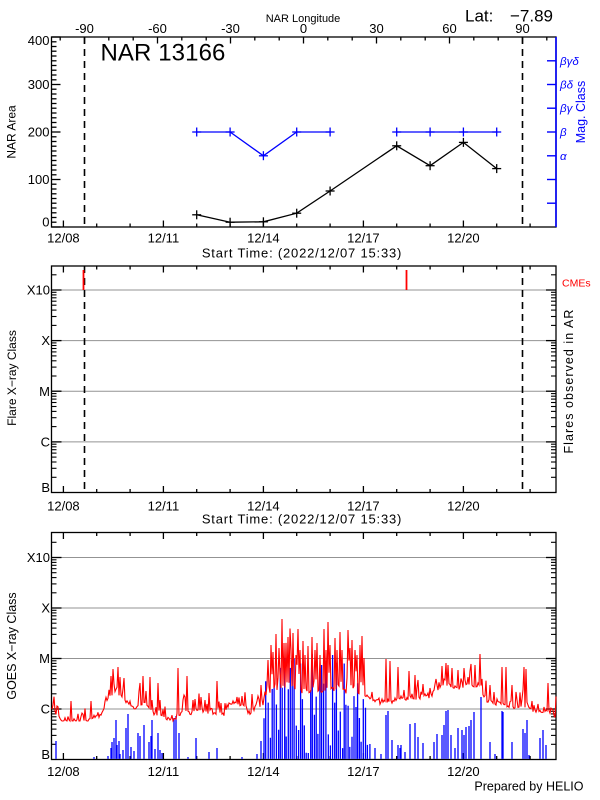 The width and height of the screenshot is (600, 800). I want to click on svg-text: Flare X−ray Class, so click(12, 378).